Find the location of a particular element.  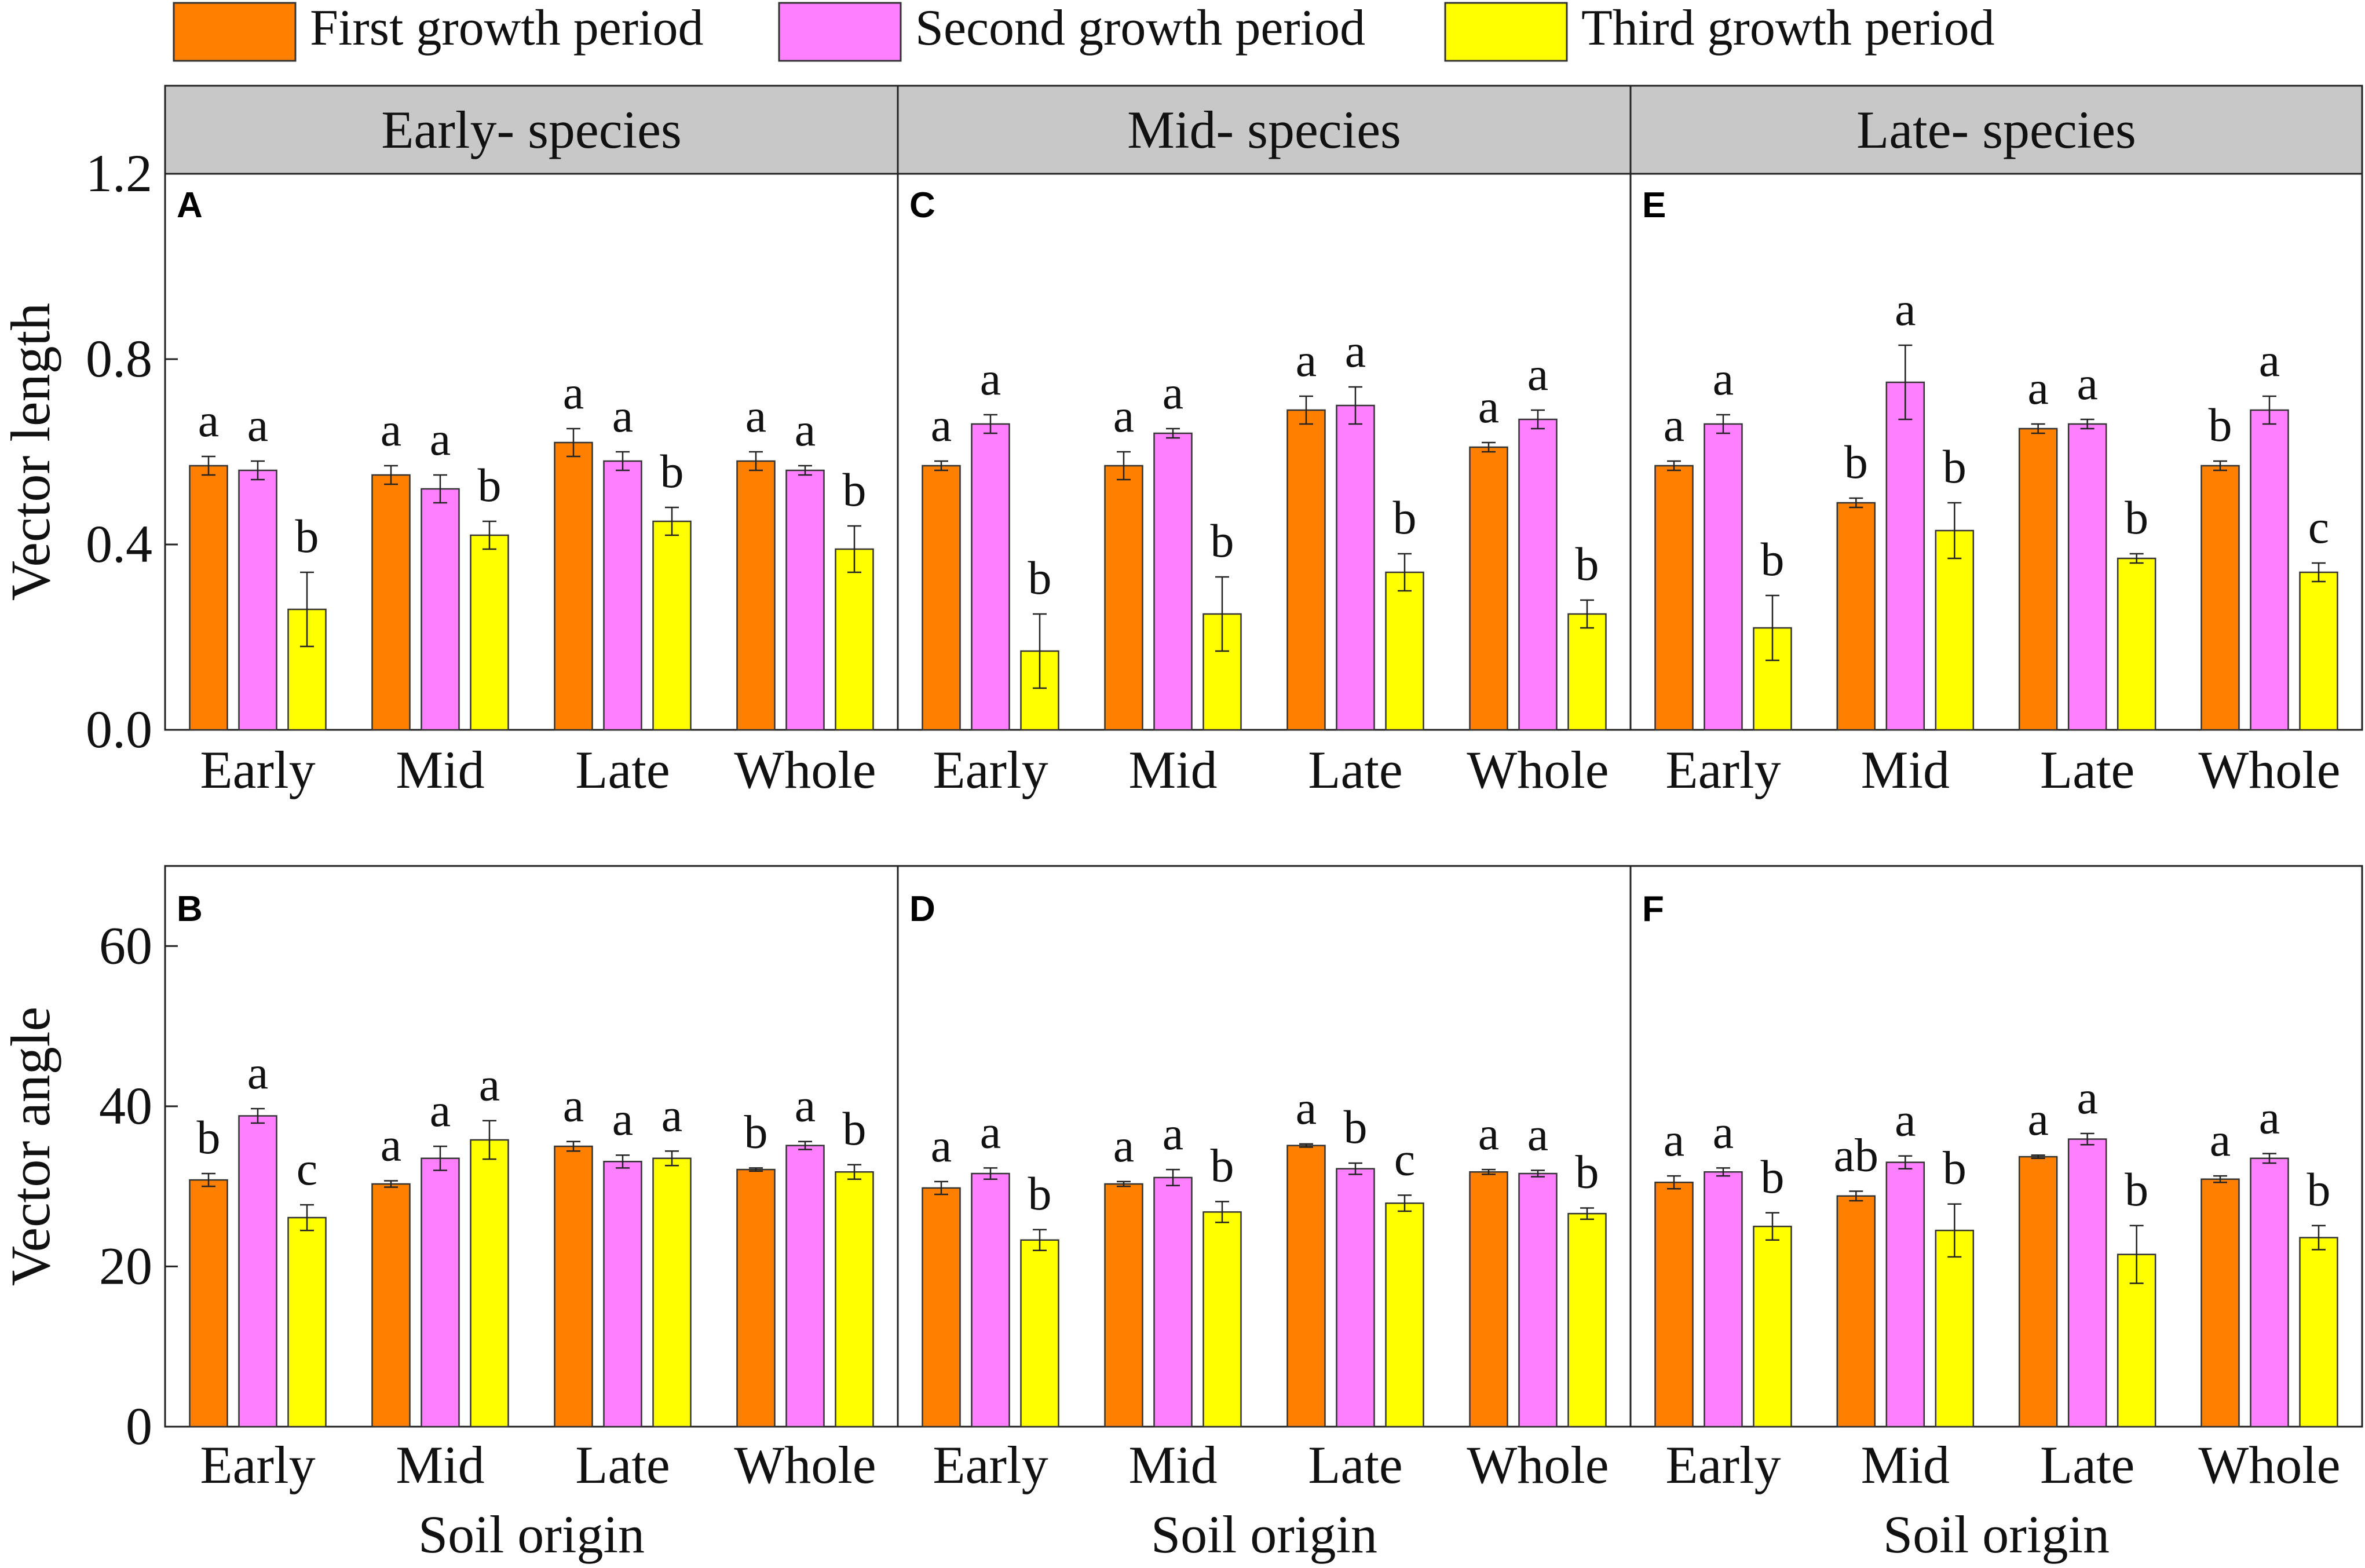

panel-letter: B is located at coordinates (190, 909).